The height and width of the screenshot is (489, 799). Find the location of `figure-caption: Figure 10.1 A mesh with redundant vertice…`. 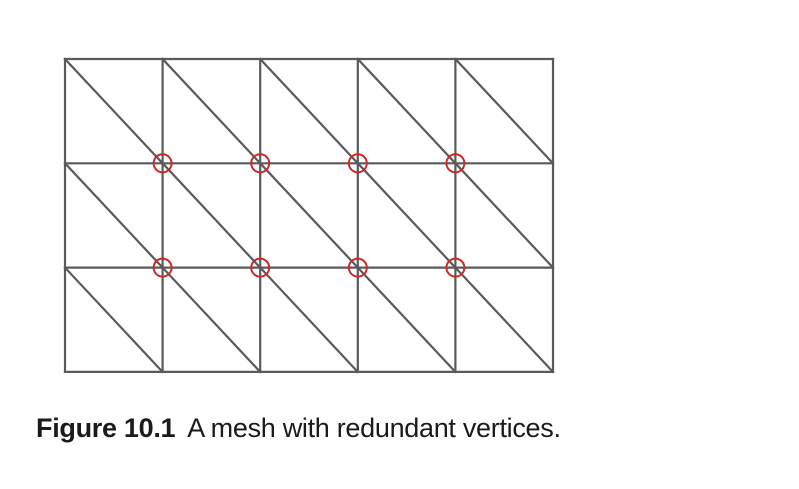

figure-caption: Figure 10.1 A mesh with redundant vertice… is located at coordinates (298, 428).